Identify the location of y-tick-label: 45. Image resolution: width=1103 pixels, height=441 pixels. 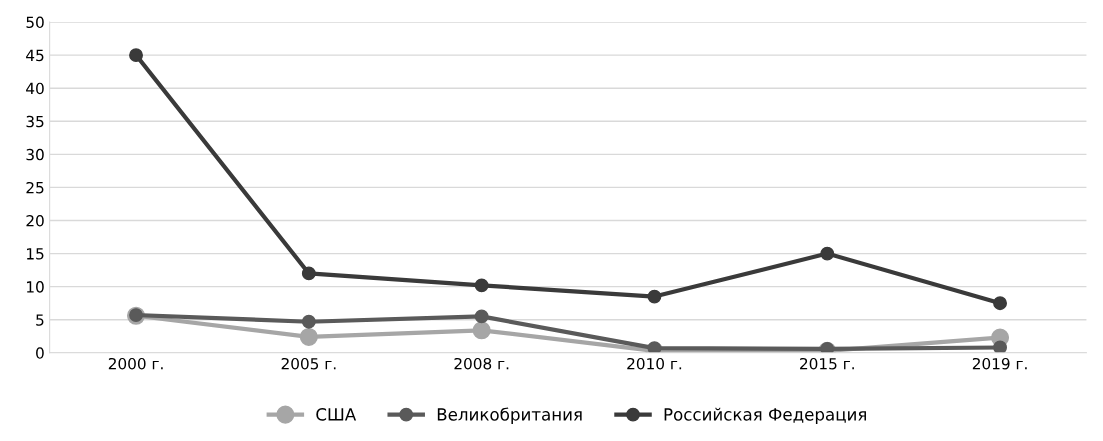
(35, 55).